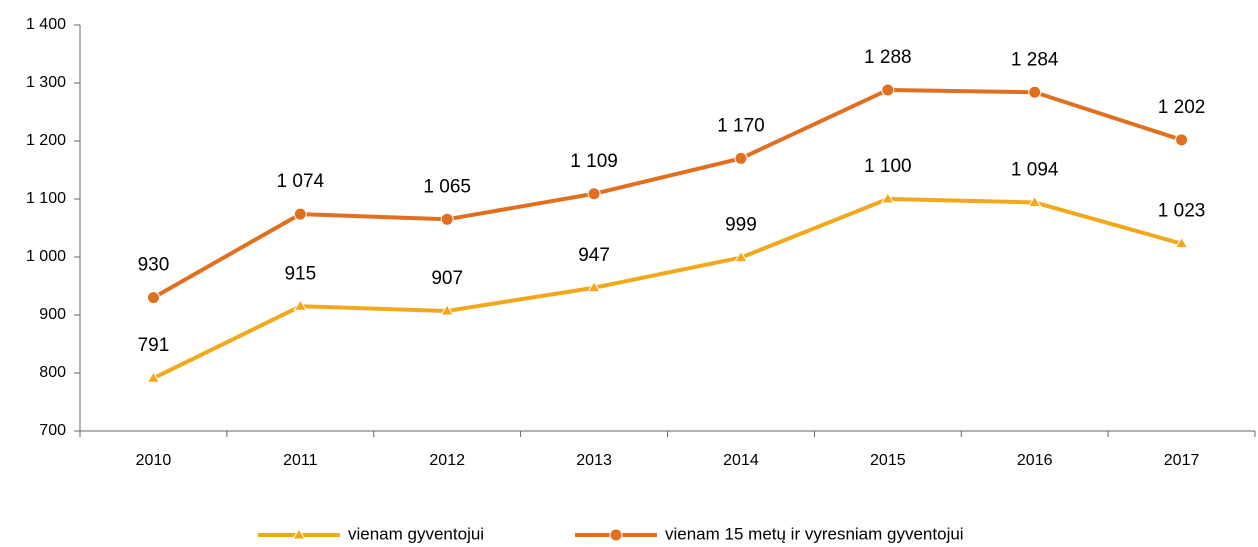  I want to click on x-tick-label: 2015, so click(888, 460).